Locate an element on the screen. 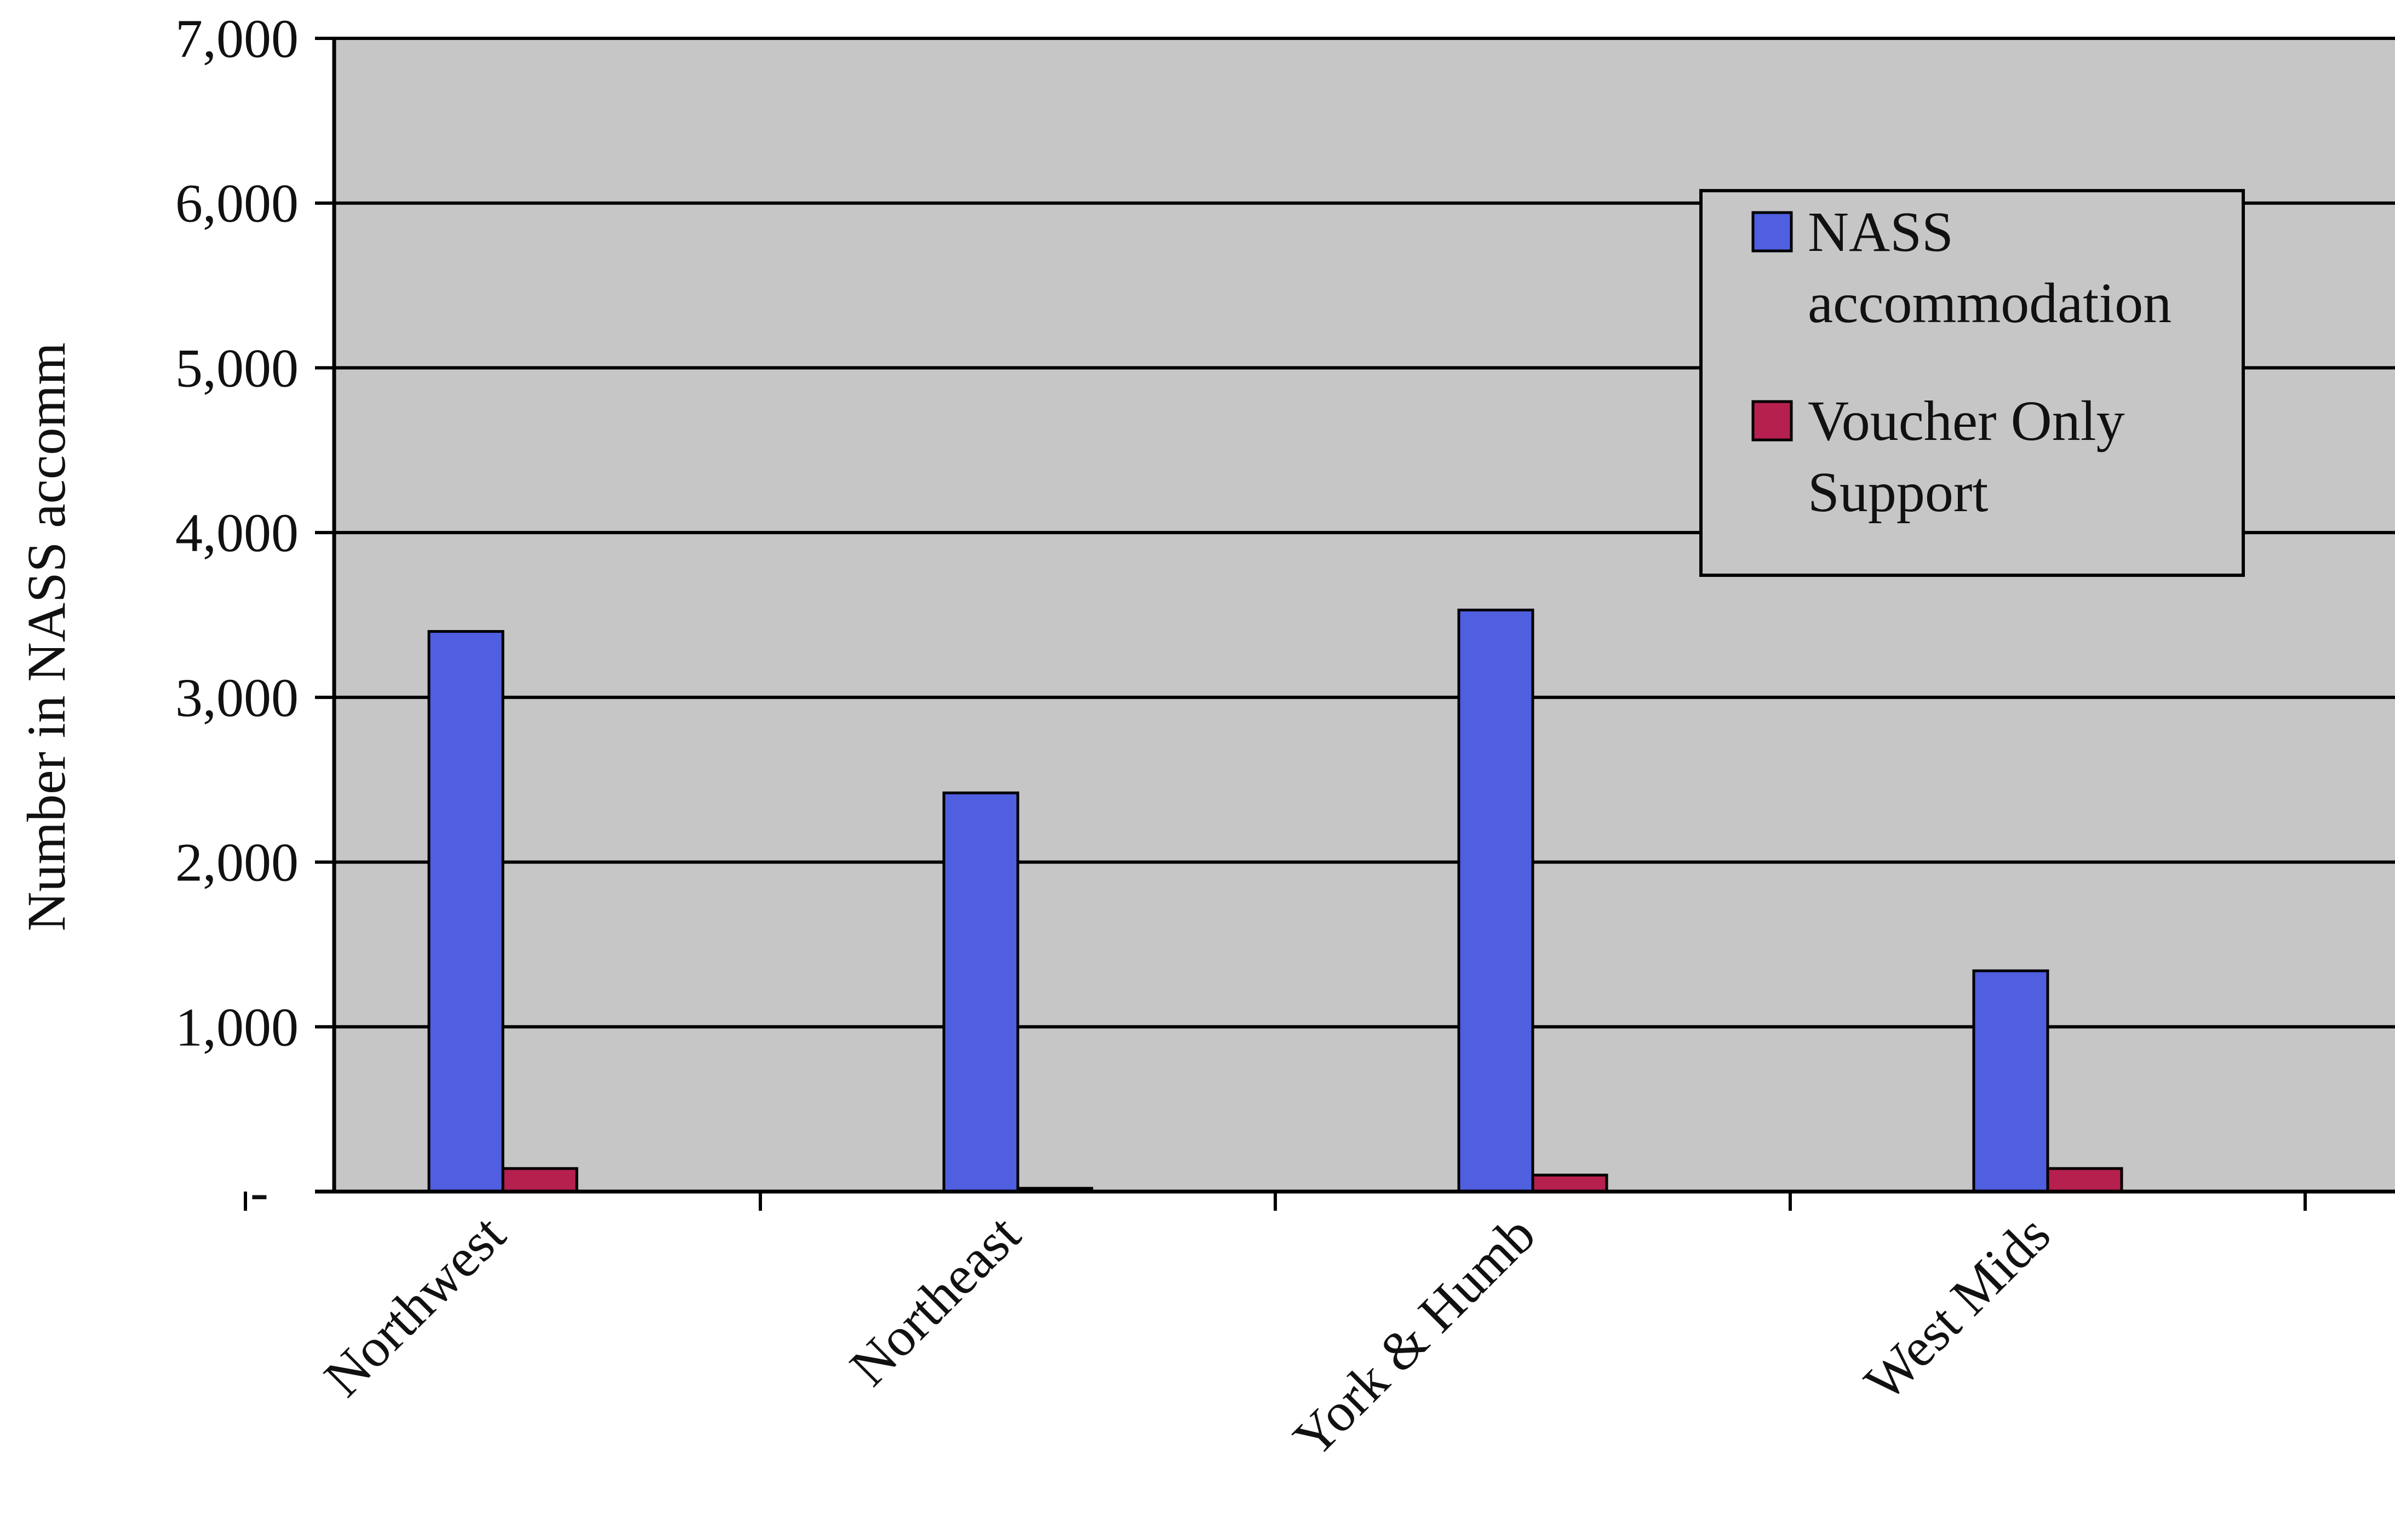 The width and height of the screenshot is (2395, 1540). y-tick-label: - is located at coordinates (259, 1191).